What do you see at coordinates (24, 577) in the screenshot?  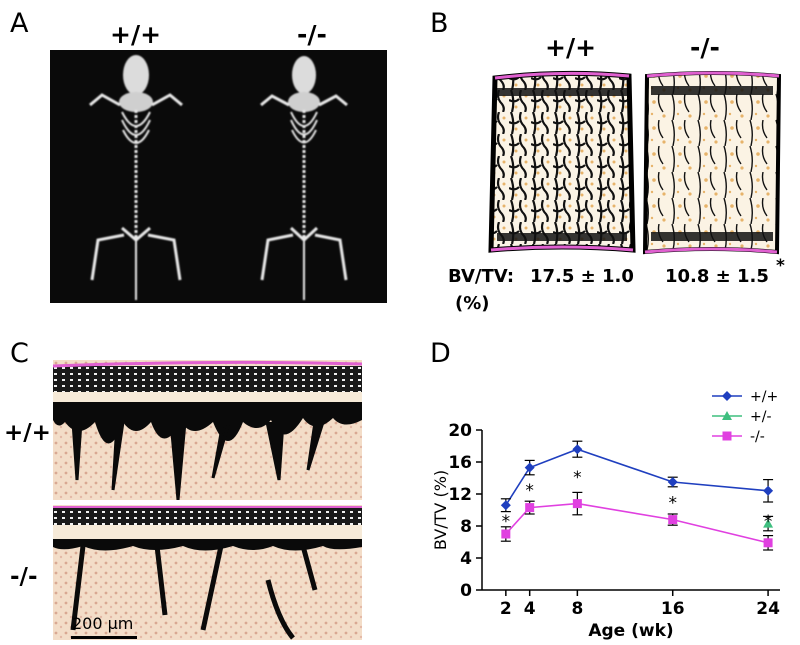 I see `panel-c-label-ko: -/-` at bounding box center [24, 577].